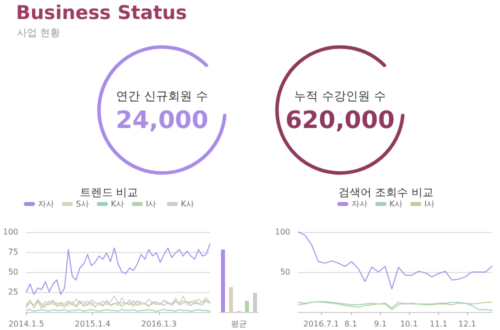 The height and width of the screenshot is (330, 500). What do you see at coordinates (162, 120) in the screenshot?
I see `text: 24,000` at bounding box center [162, 120].